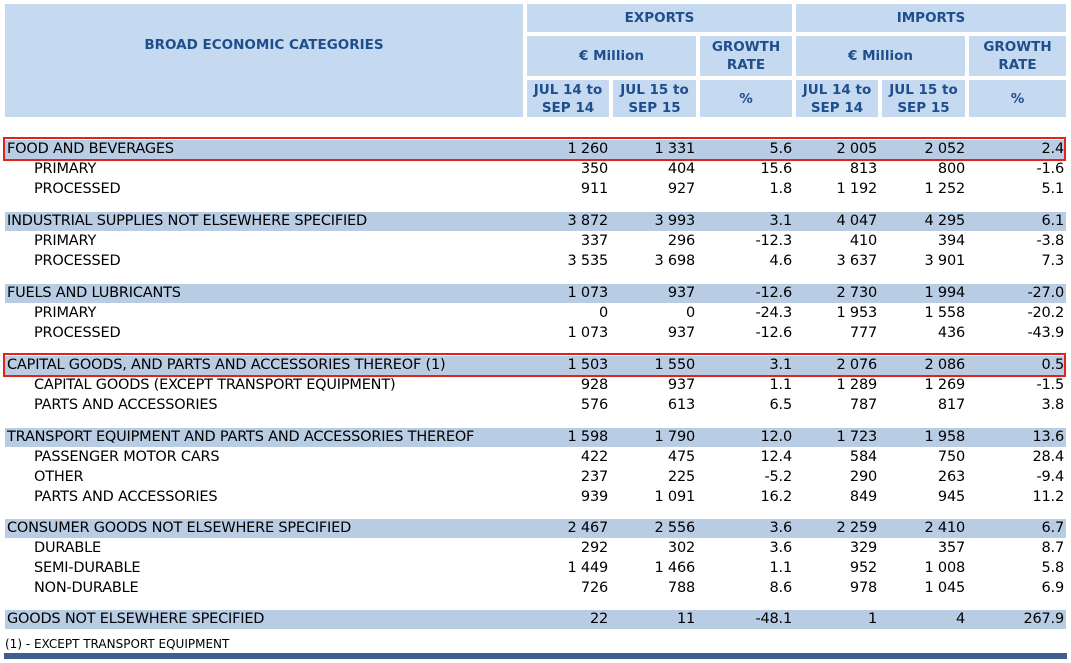 This screenshot has height=663, width=1071. What do you see at coordinates (776, 497) in the screenshot?
I see `exports-growth-cell: 16.2` at bounding box center [776, 497].